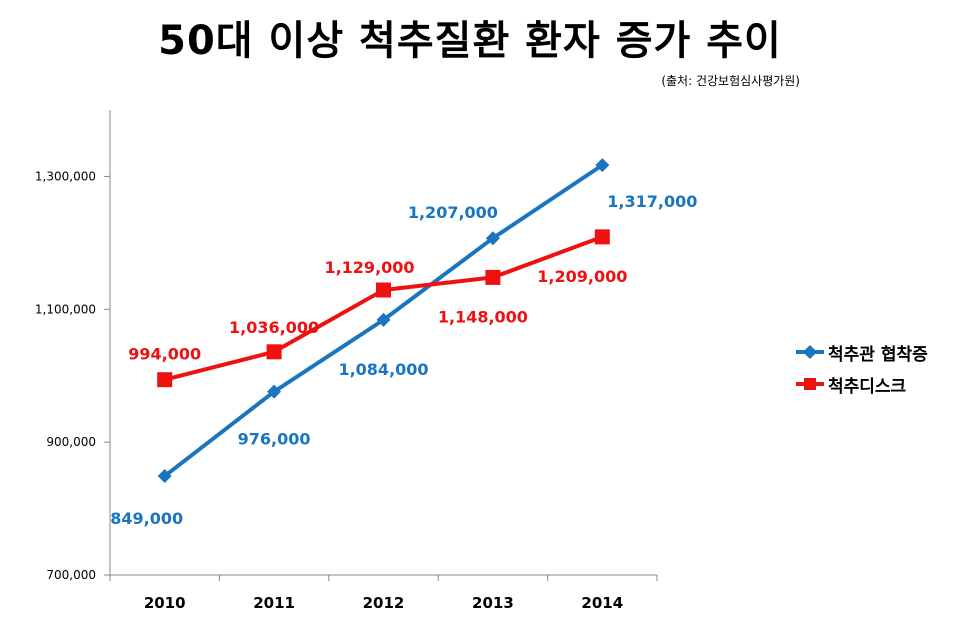 The image size is (966, 627). I want to click on data-label: 976,000, so click(274, 439).